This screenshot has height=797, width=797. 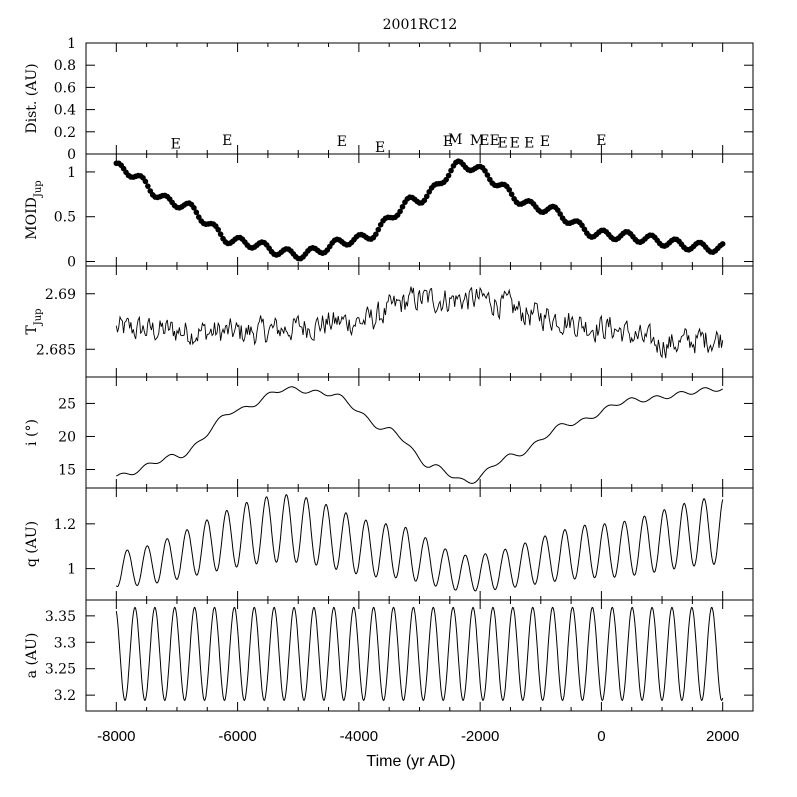 I want to click on y-axis-label: TJup, so click(x=34, y=321).